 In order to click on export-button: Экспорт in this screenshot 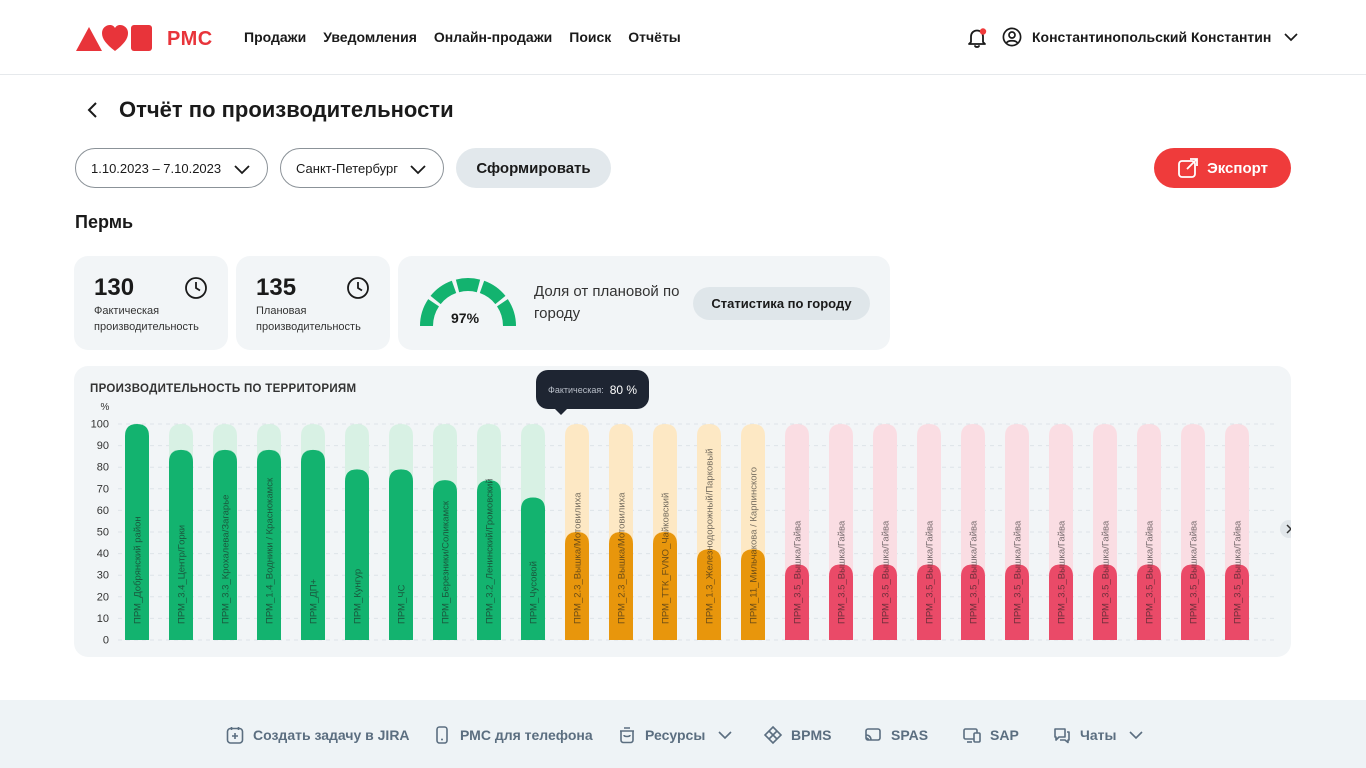, I will do `click(1222, 168)`.